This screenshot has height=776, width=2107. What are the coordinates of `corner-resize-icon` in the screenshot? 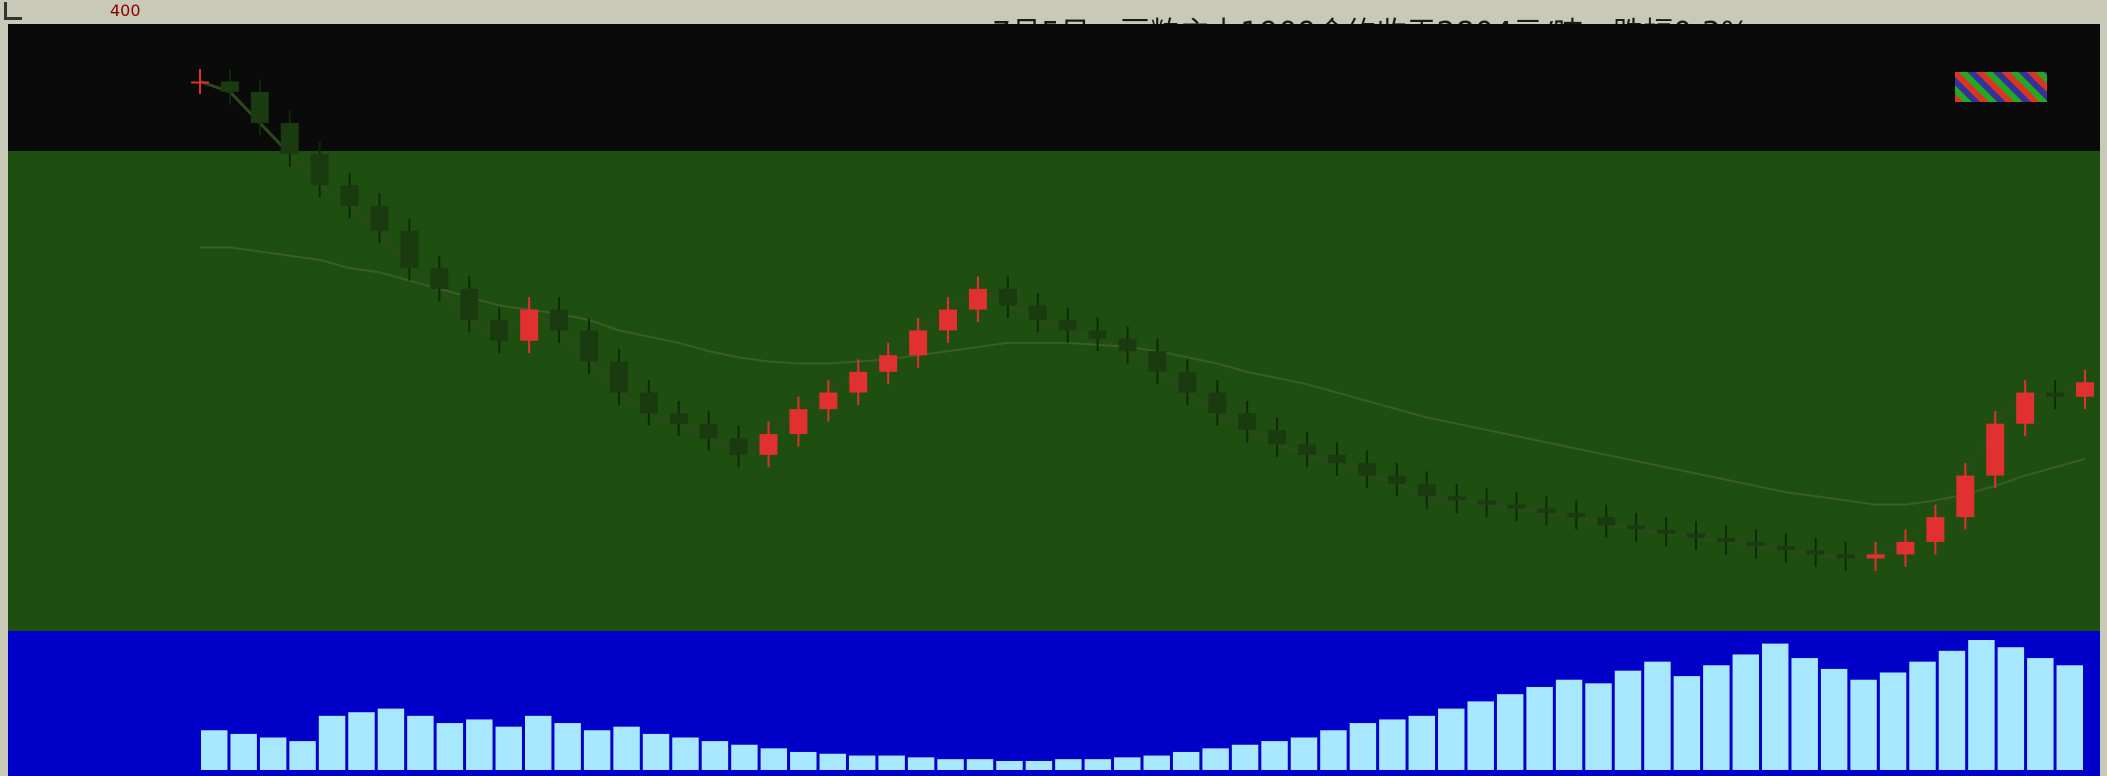 It's located at (13, 11).